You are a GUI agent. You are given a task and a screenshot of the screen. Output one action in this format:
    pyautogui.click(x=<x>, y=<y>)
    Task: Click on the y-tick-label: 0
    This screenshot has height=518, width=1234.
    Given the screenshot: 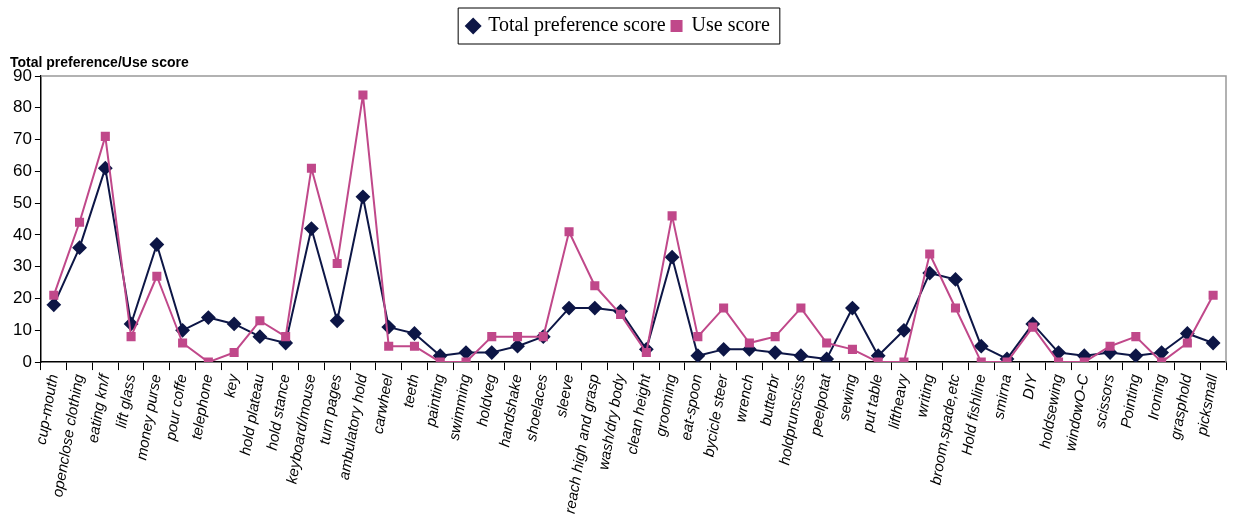 What is the action you would take?
    pyautogui.click(x=27, y=361)
    